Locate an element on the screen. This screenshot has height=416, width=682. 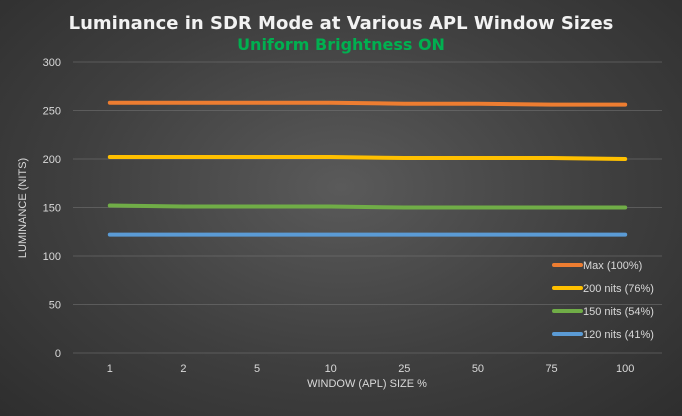
y-tick-label: 150 is located at coordinates (52, 209).